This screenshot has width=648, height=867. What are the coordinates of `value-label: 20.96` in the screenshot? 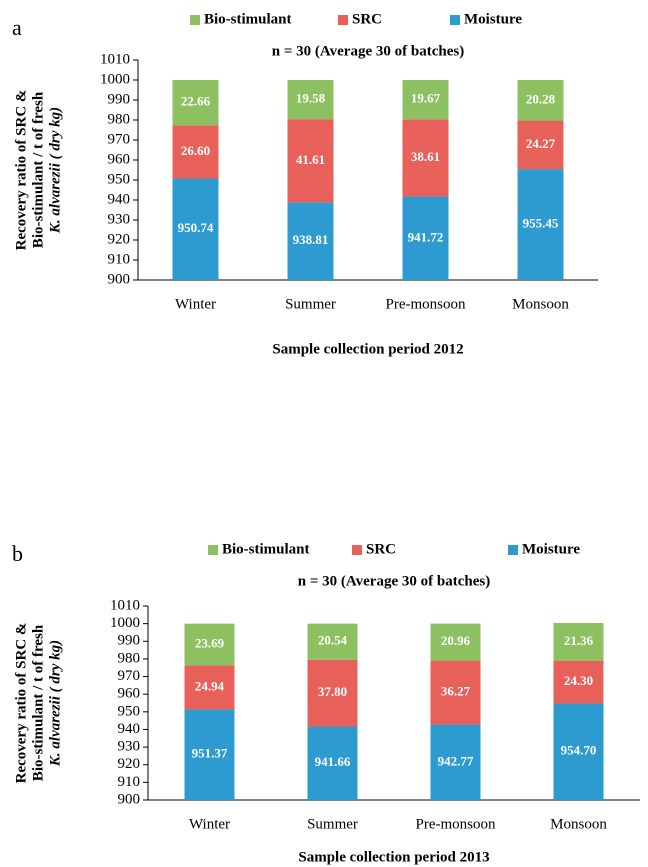 It's located at (456, 640).